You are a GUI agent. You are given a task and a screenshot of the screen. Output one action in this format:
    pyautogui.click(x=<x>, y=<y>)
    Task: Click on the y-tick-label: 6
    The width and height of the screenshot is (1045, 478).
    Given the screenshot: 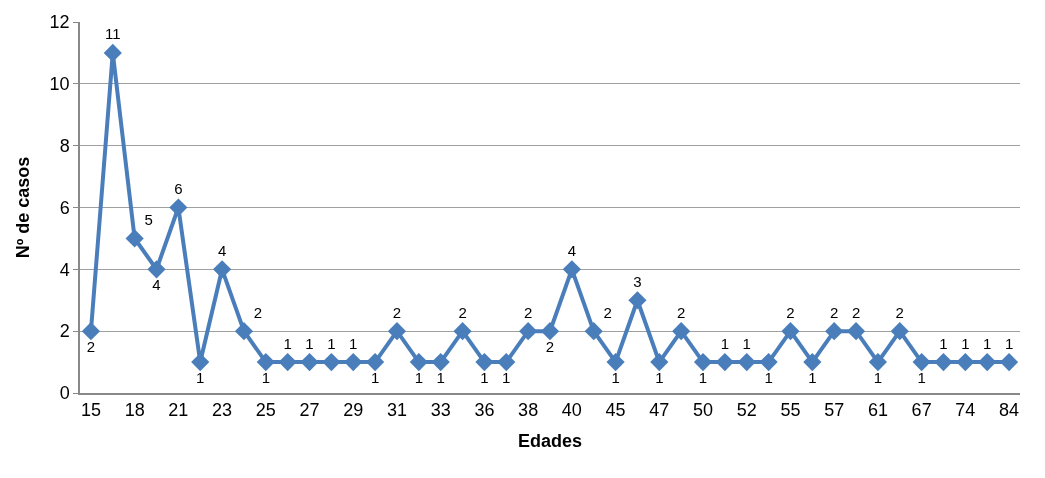 What is the action you would take?
    pyautogui.click(x=64, y=207)
    